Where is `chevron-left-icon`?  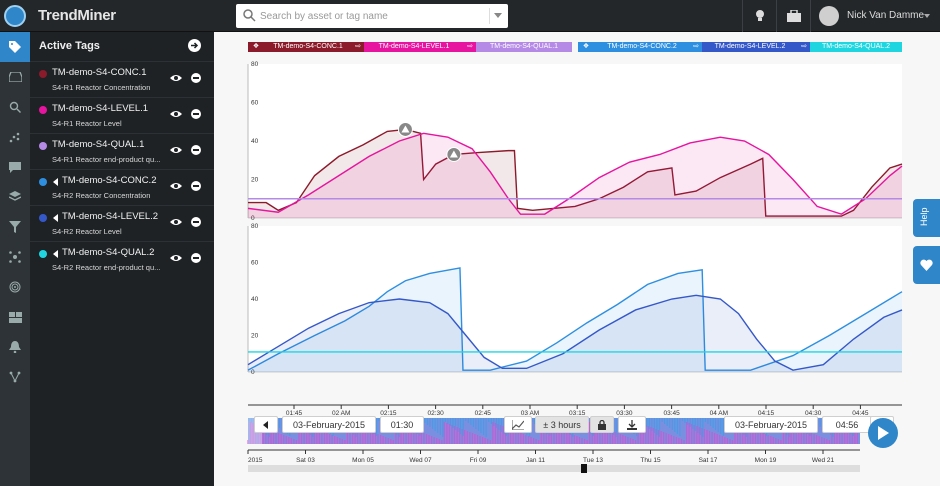
chevron-left-icon is located at coordinates (265, 424).